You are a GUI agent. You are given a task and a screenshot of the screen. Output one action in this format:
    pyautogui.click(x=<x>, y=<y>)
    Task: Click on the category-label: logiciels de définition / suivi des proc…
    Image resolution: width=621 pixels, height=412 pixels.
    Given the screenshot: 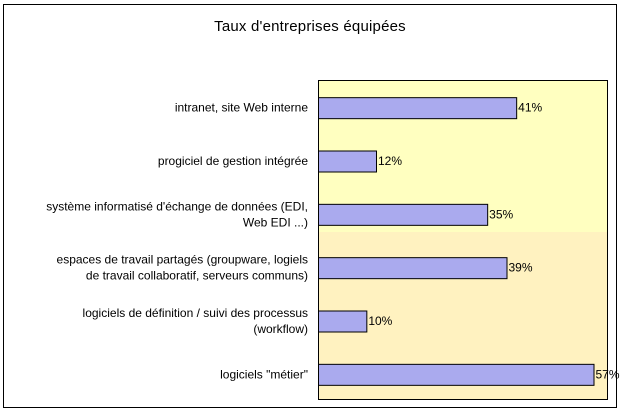 What is the action you would take?
    pyautogui.click(x=195, y=313)
    